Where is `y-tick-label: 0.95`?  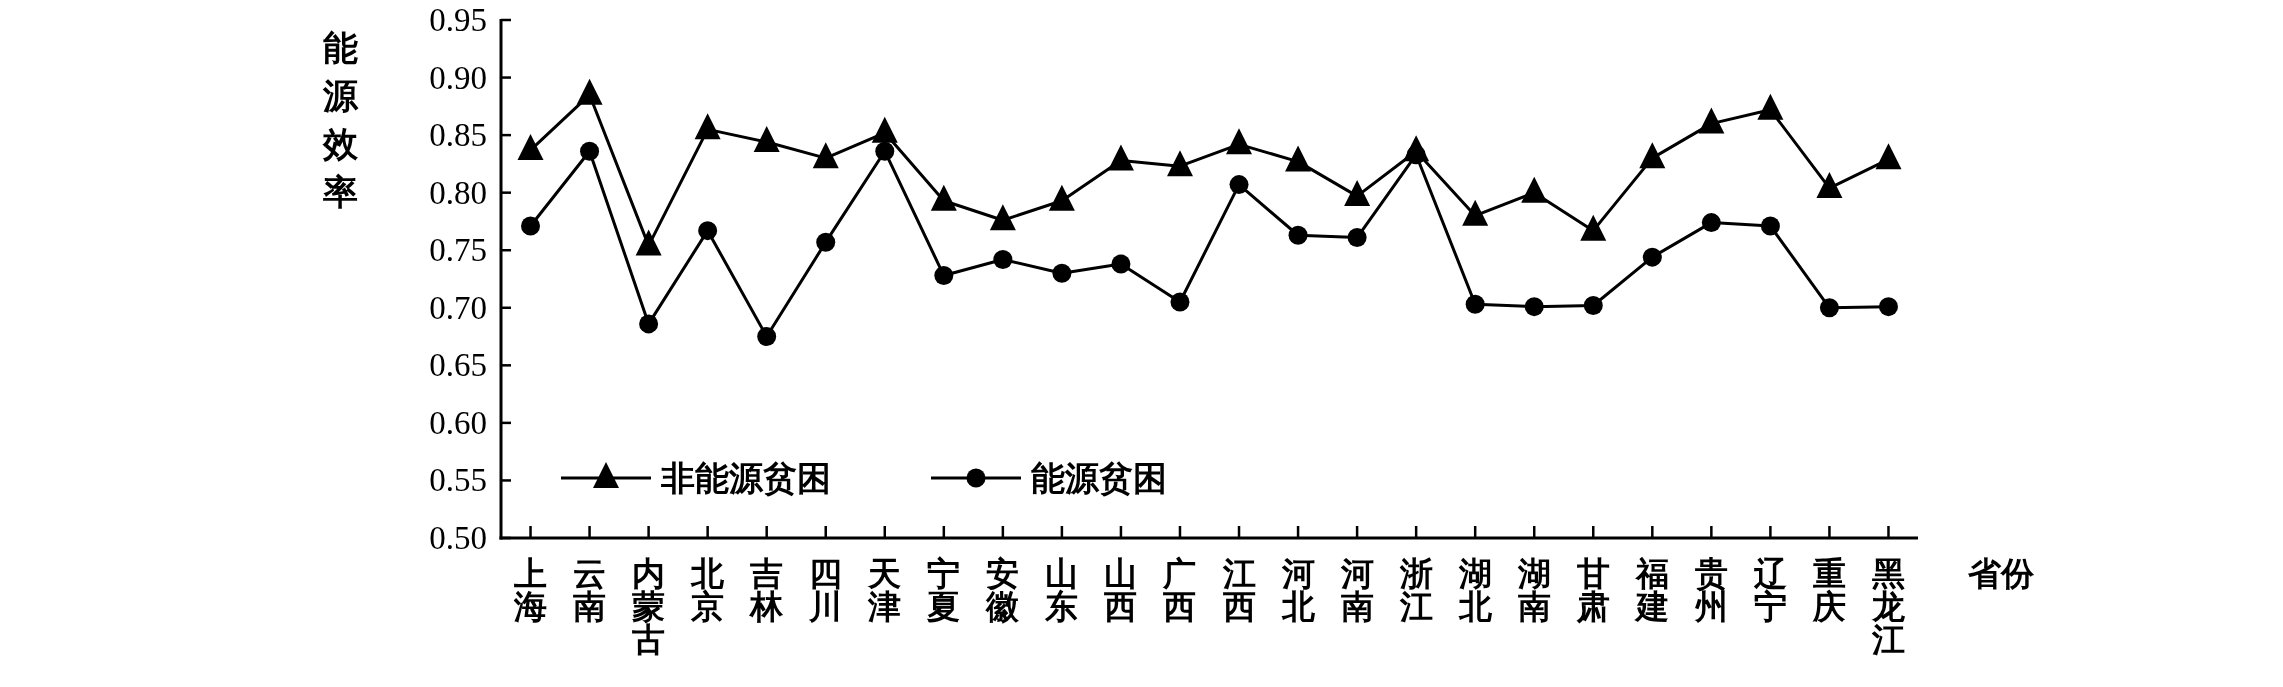
y-tick-label: 0.95 is located at coordinates (458, 20).